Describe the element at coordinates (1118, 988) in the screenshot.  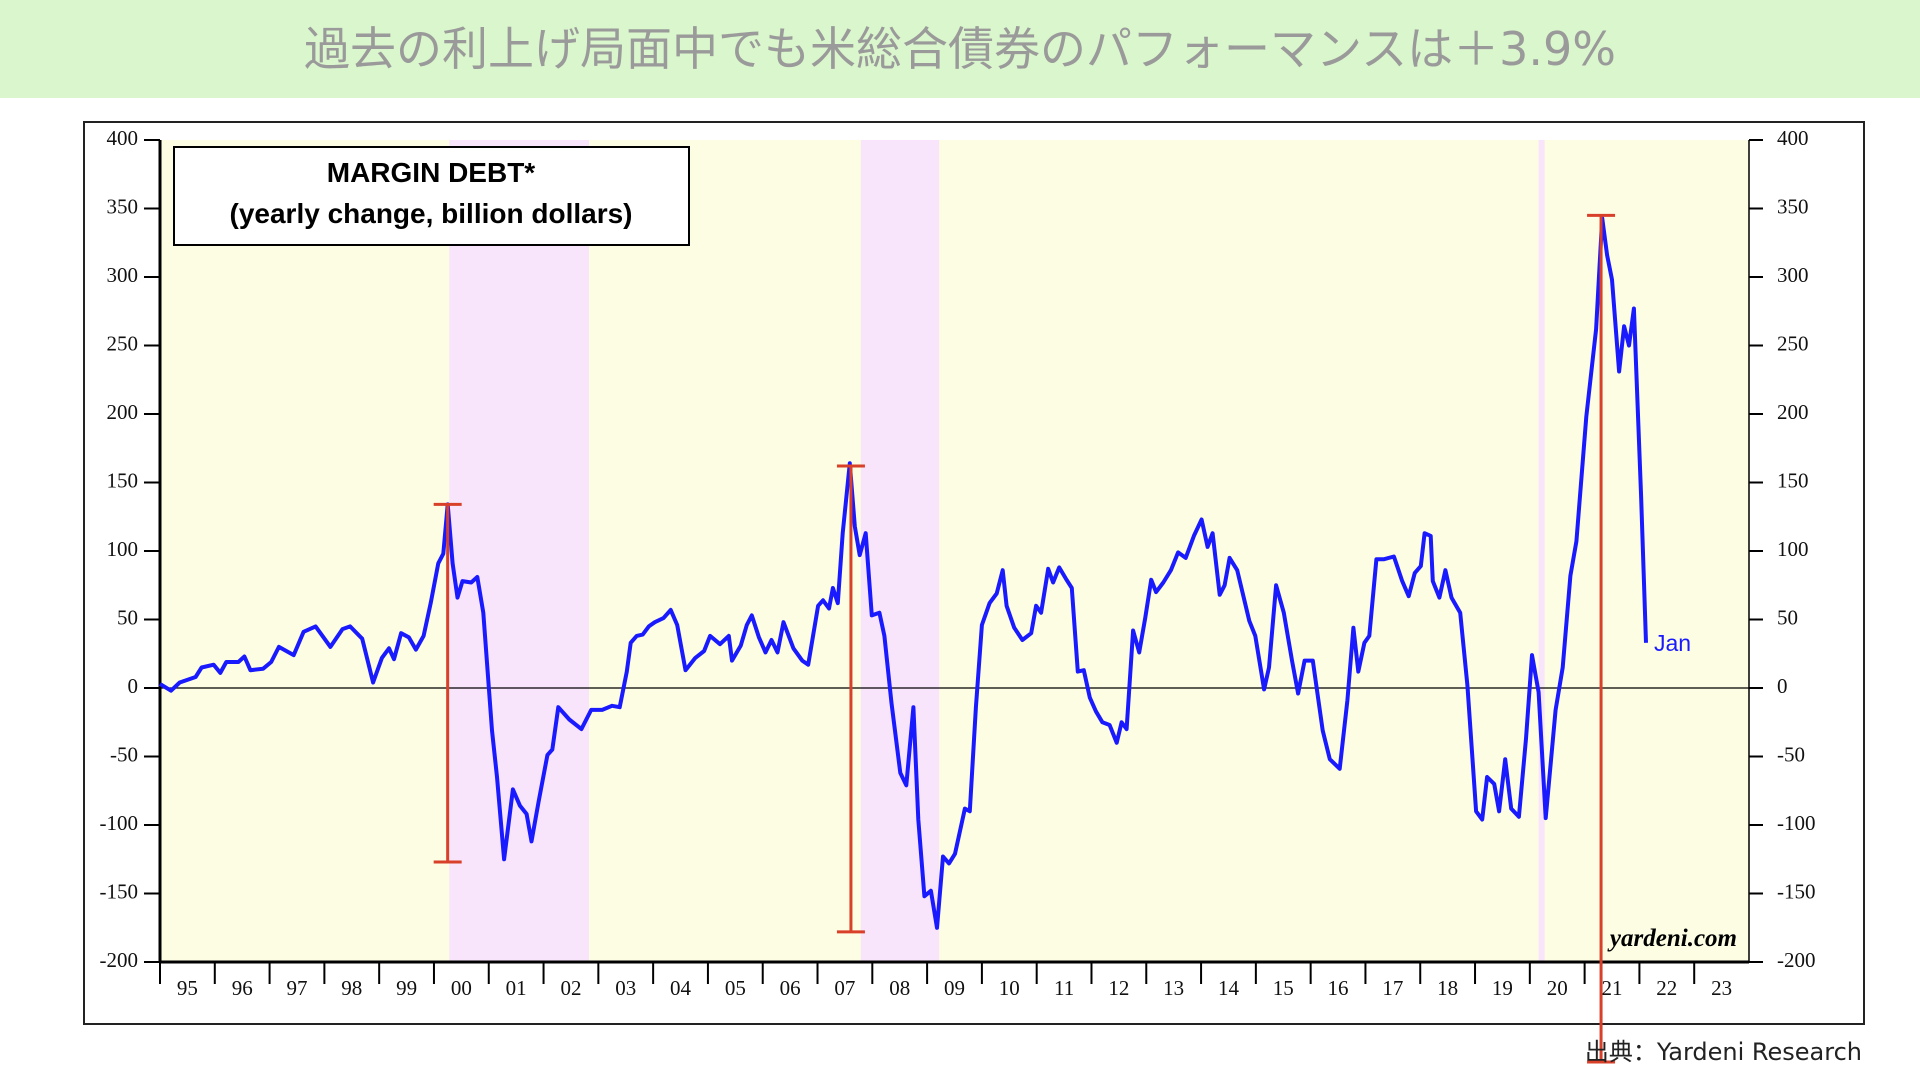
I see `x-tick-label: 12` at that location.